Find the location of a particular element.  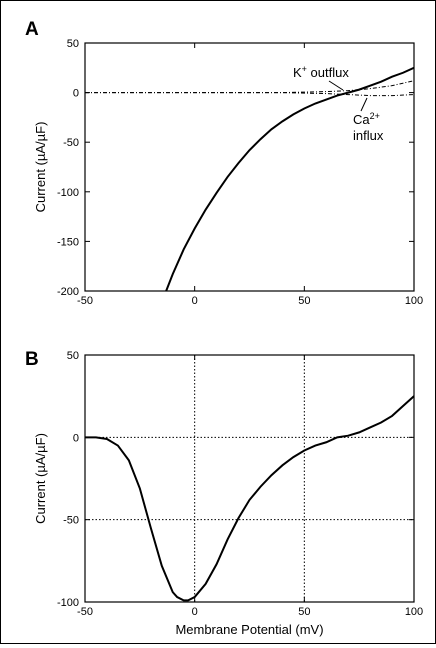

panel-a-y-tick-label: -200 is located at coordinates (68, 292).